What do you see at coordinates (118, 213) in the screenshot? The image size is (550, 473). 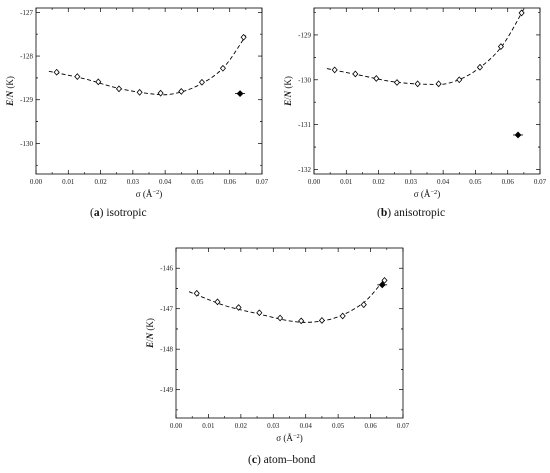 I see `caption-a: (a) isotropic` at bounding box center [118, 213].